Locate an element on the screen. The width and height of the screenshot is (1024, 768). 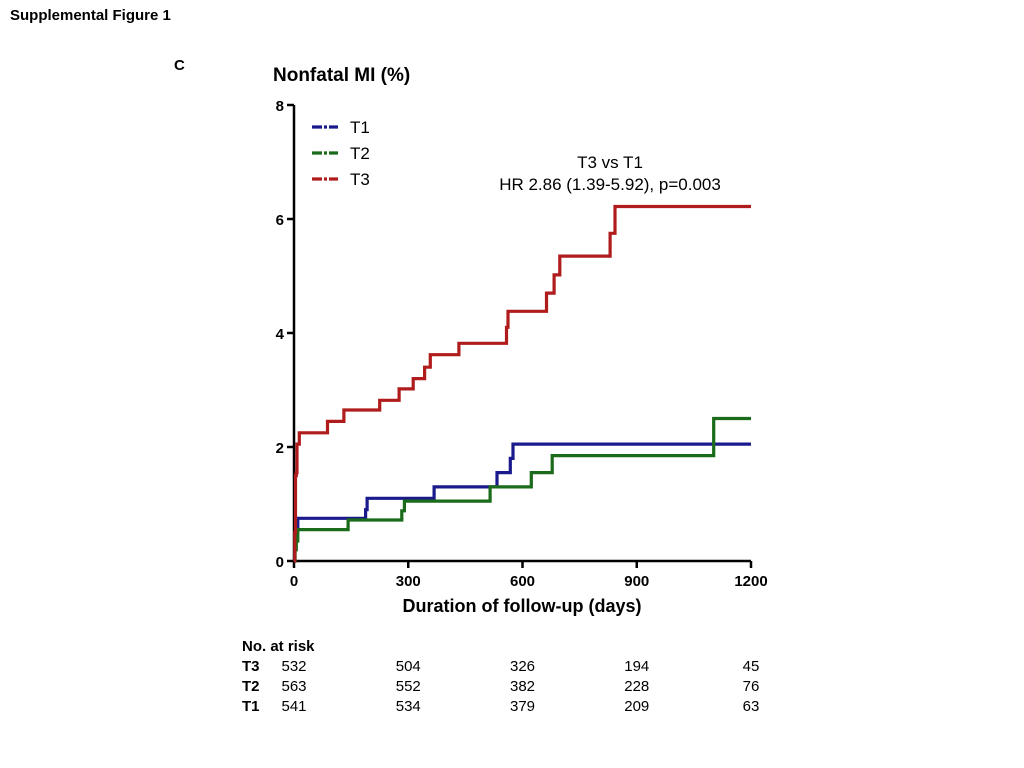
risk-count: 563 is located at coordinates (294, 686).